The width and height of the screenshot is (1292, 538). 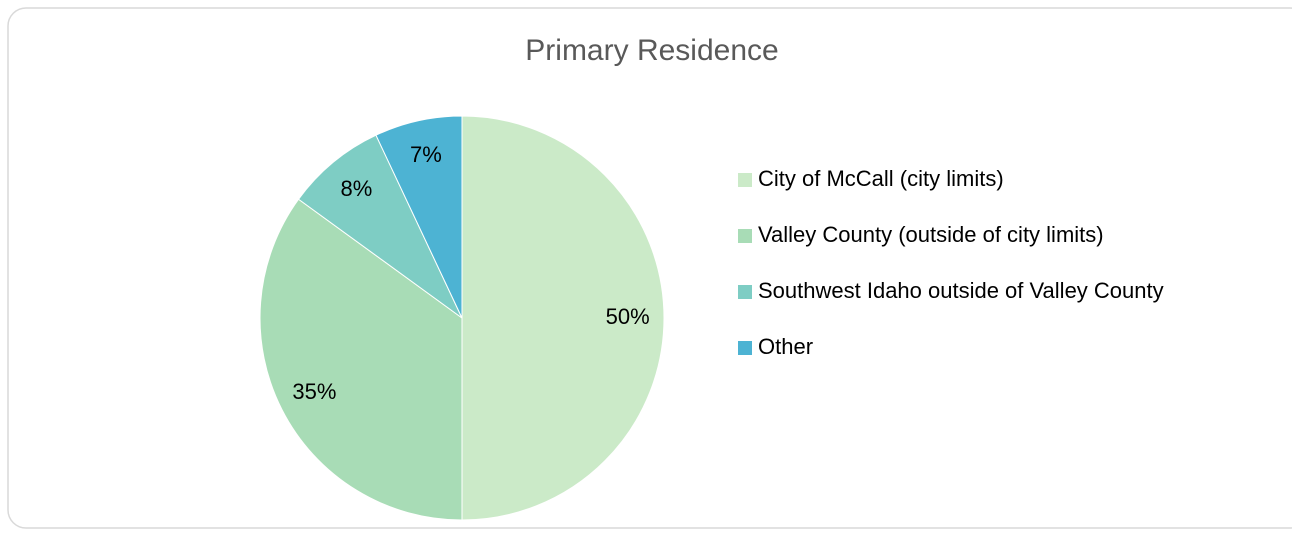 What do you see at coordinates (426, 154) in the screenshot?
I see `data-label: 7%` at bounding box center [426, 154].